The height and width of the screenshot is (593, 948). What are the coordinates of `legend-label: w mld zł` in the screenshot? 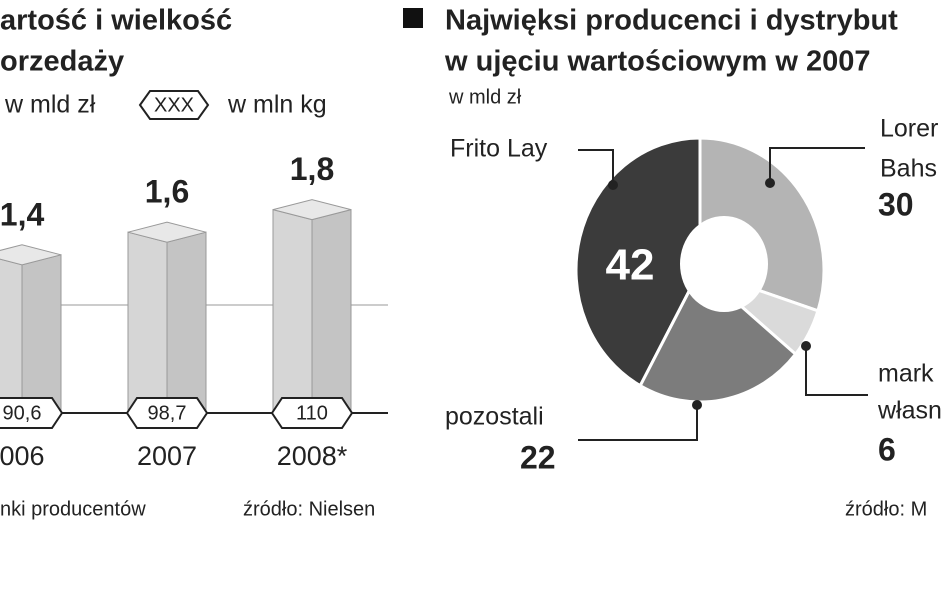 It's located at (50, 105).